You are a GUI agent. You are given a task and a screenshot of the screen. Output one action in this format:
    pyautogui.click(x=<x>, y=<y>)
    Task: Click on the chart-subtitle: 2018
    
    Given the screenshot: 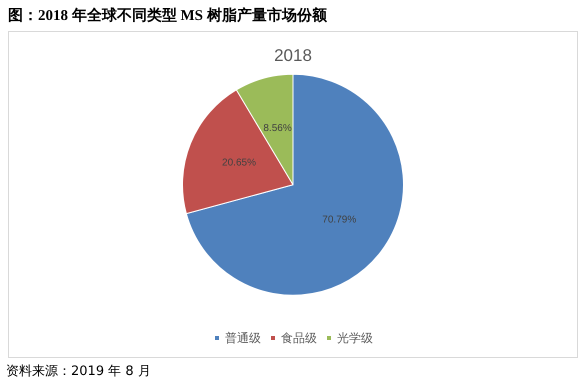 What is the action you would take?
    pyautogui.click(x=293, y=55)
    